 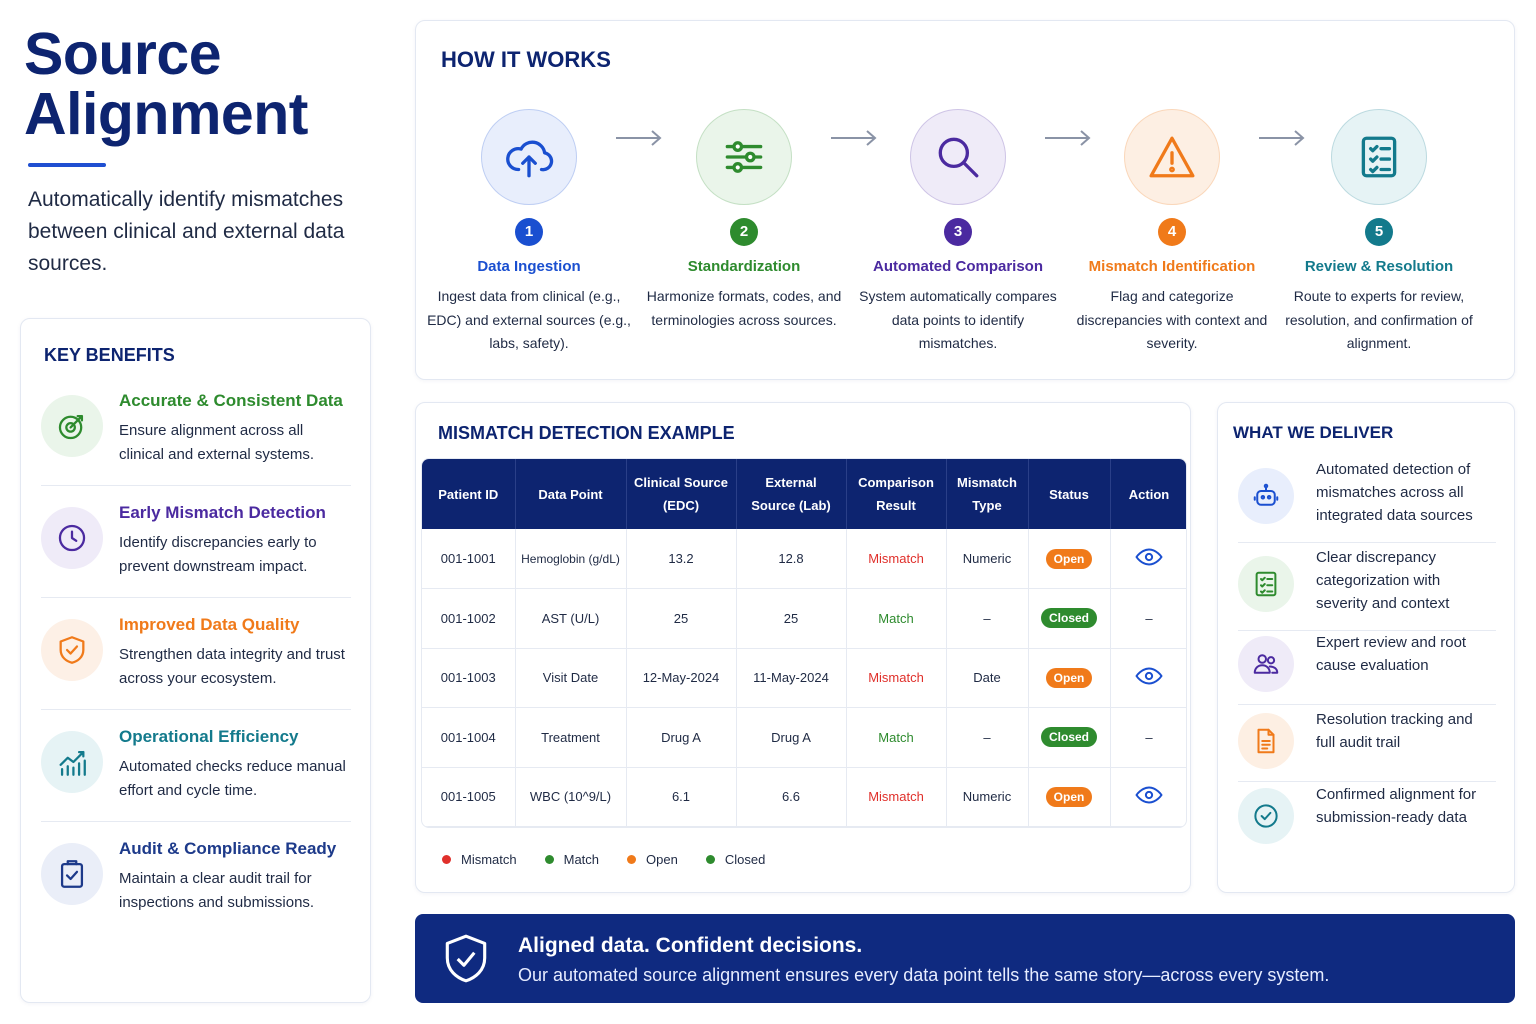 I want to click on step-icon, so click(x=744, y=157).